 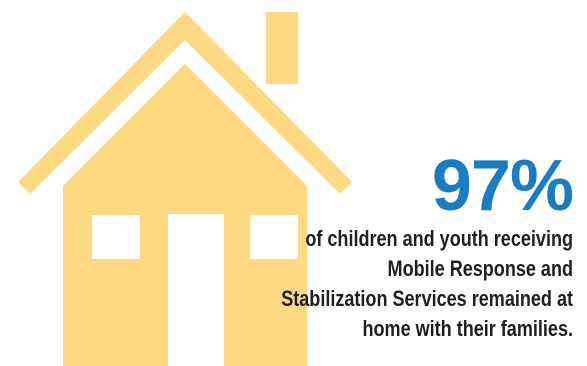 What do you see at coordinates (196, 290) in the screenshot?
I see `house-door` at bounding box center [196, 290].